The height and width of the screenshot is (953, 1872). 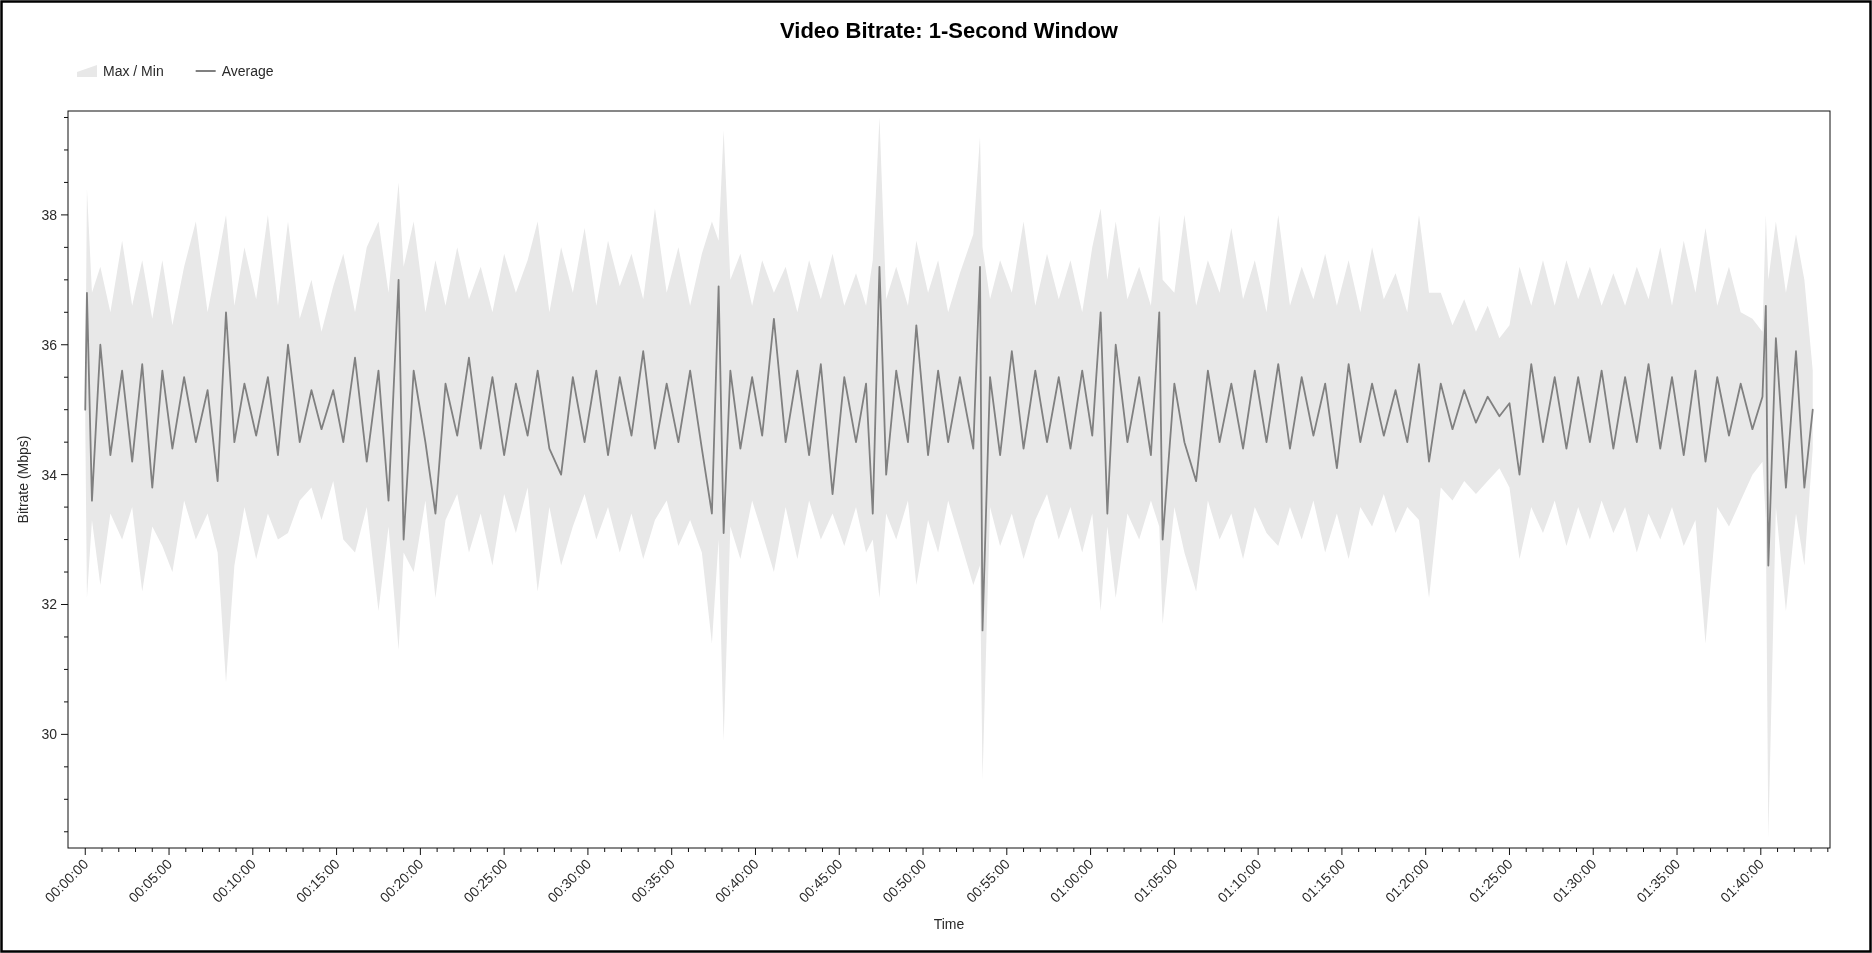 I want to click on y-tick-label: 30, so click(x=49, y=734).